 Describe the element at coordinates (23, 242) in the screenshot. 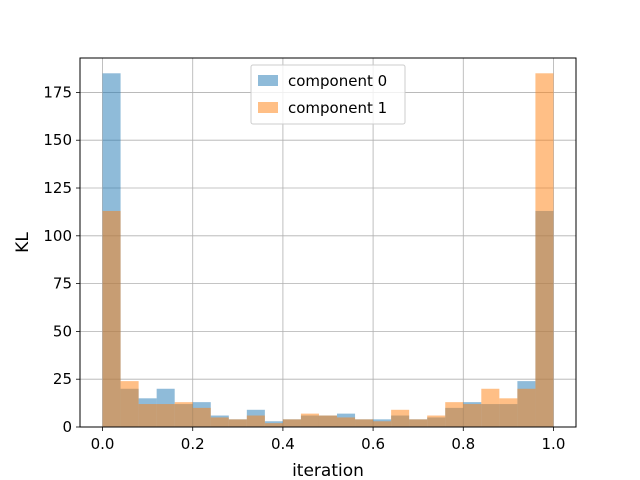

I see `y-axis-label: KL` at that location.